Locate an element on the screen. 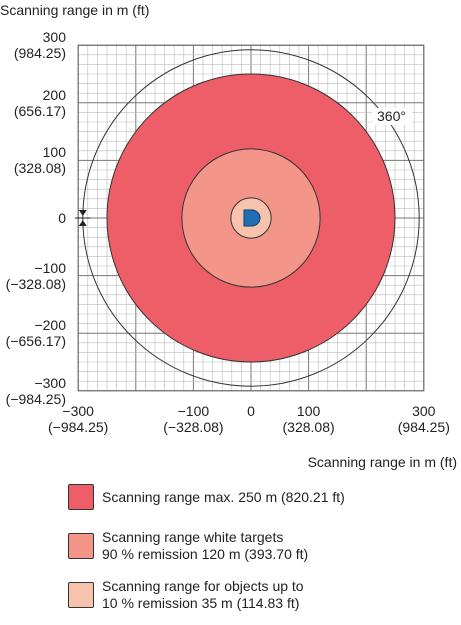 The image size is (461, 625). y-tick-label: −300 (−984.25) is located at coordinates (35, 390).